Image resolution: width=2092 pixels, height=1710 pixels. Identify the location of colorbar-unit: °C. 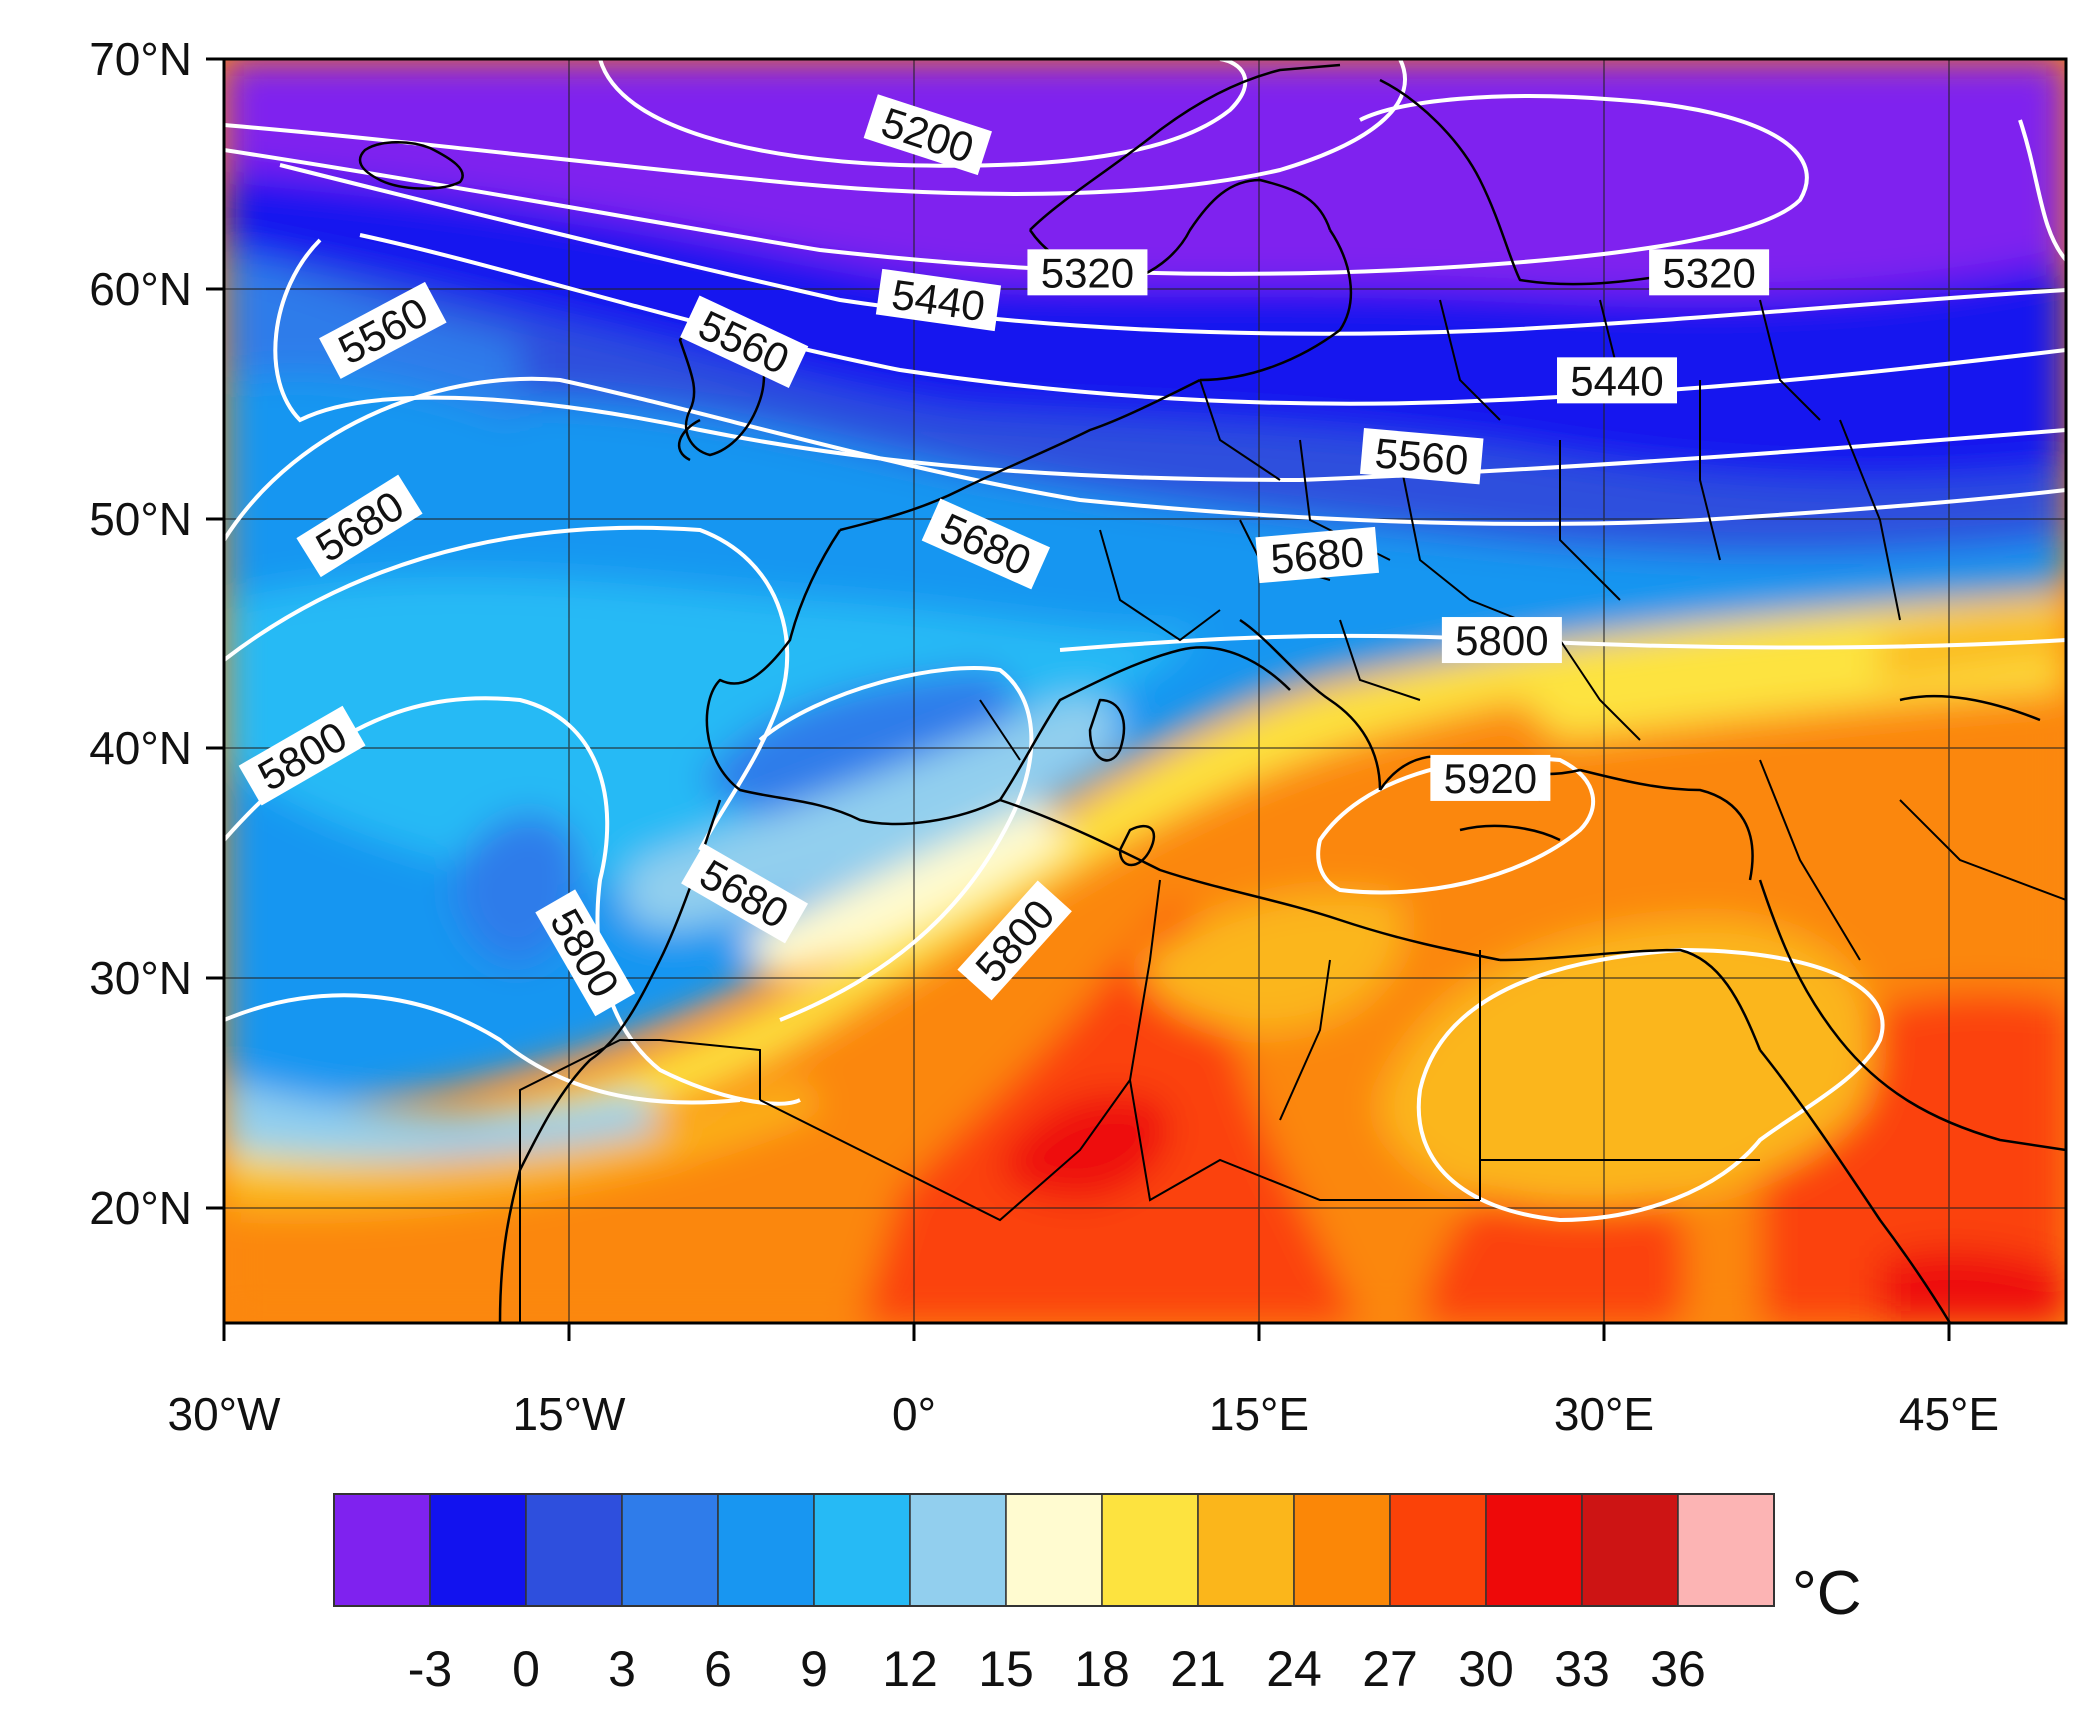
(1827, 1593).